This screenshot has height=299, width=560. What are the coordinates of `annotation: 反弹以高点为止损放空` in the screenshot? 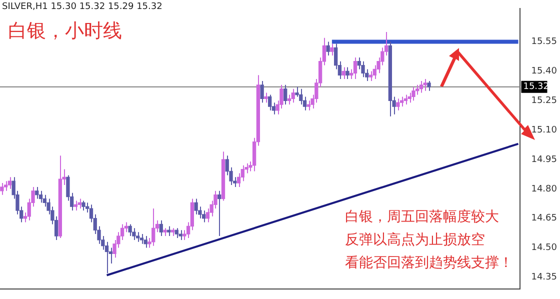 It's located at (415, 240).